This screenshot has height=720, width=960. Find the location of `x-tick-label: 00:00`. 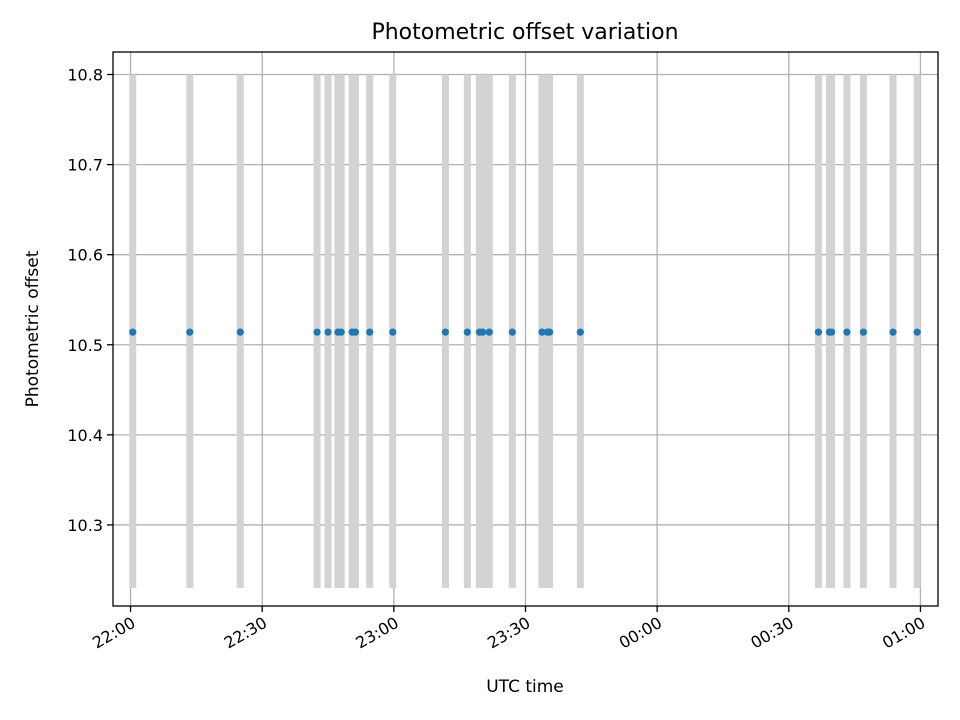

x-tick-label: 00:00 is located at coordinates (640, 633).